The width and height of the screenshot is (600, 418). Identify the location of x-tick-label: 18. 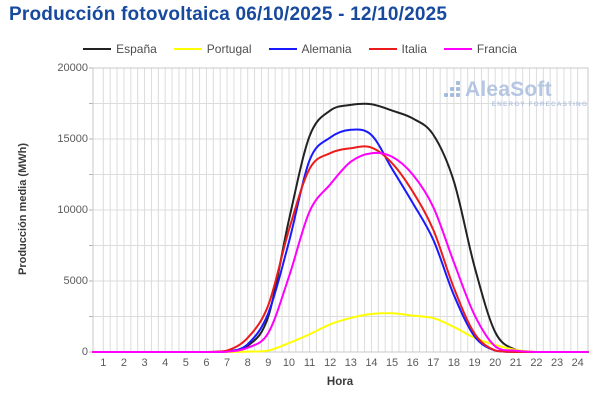
(454, 363).